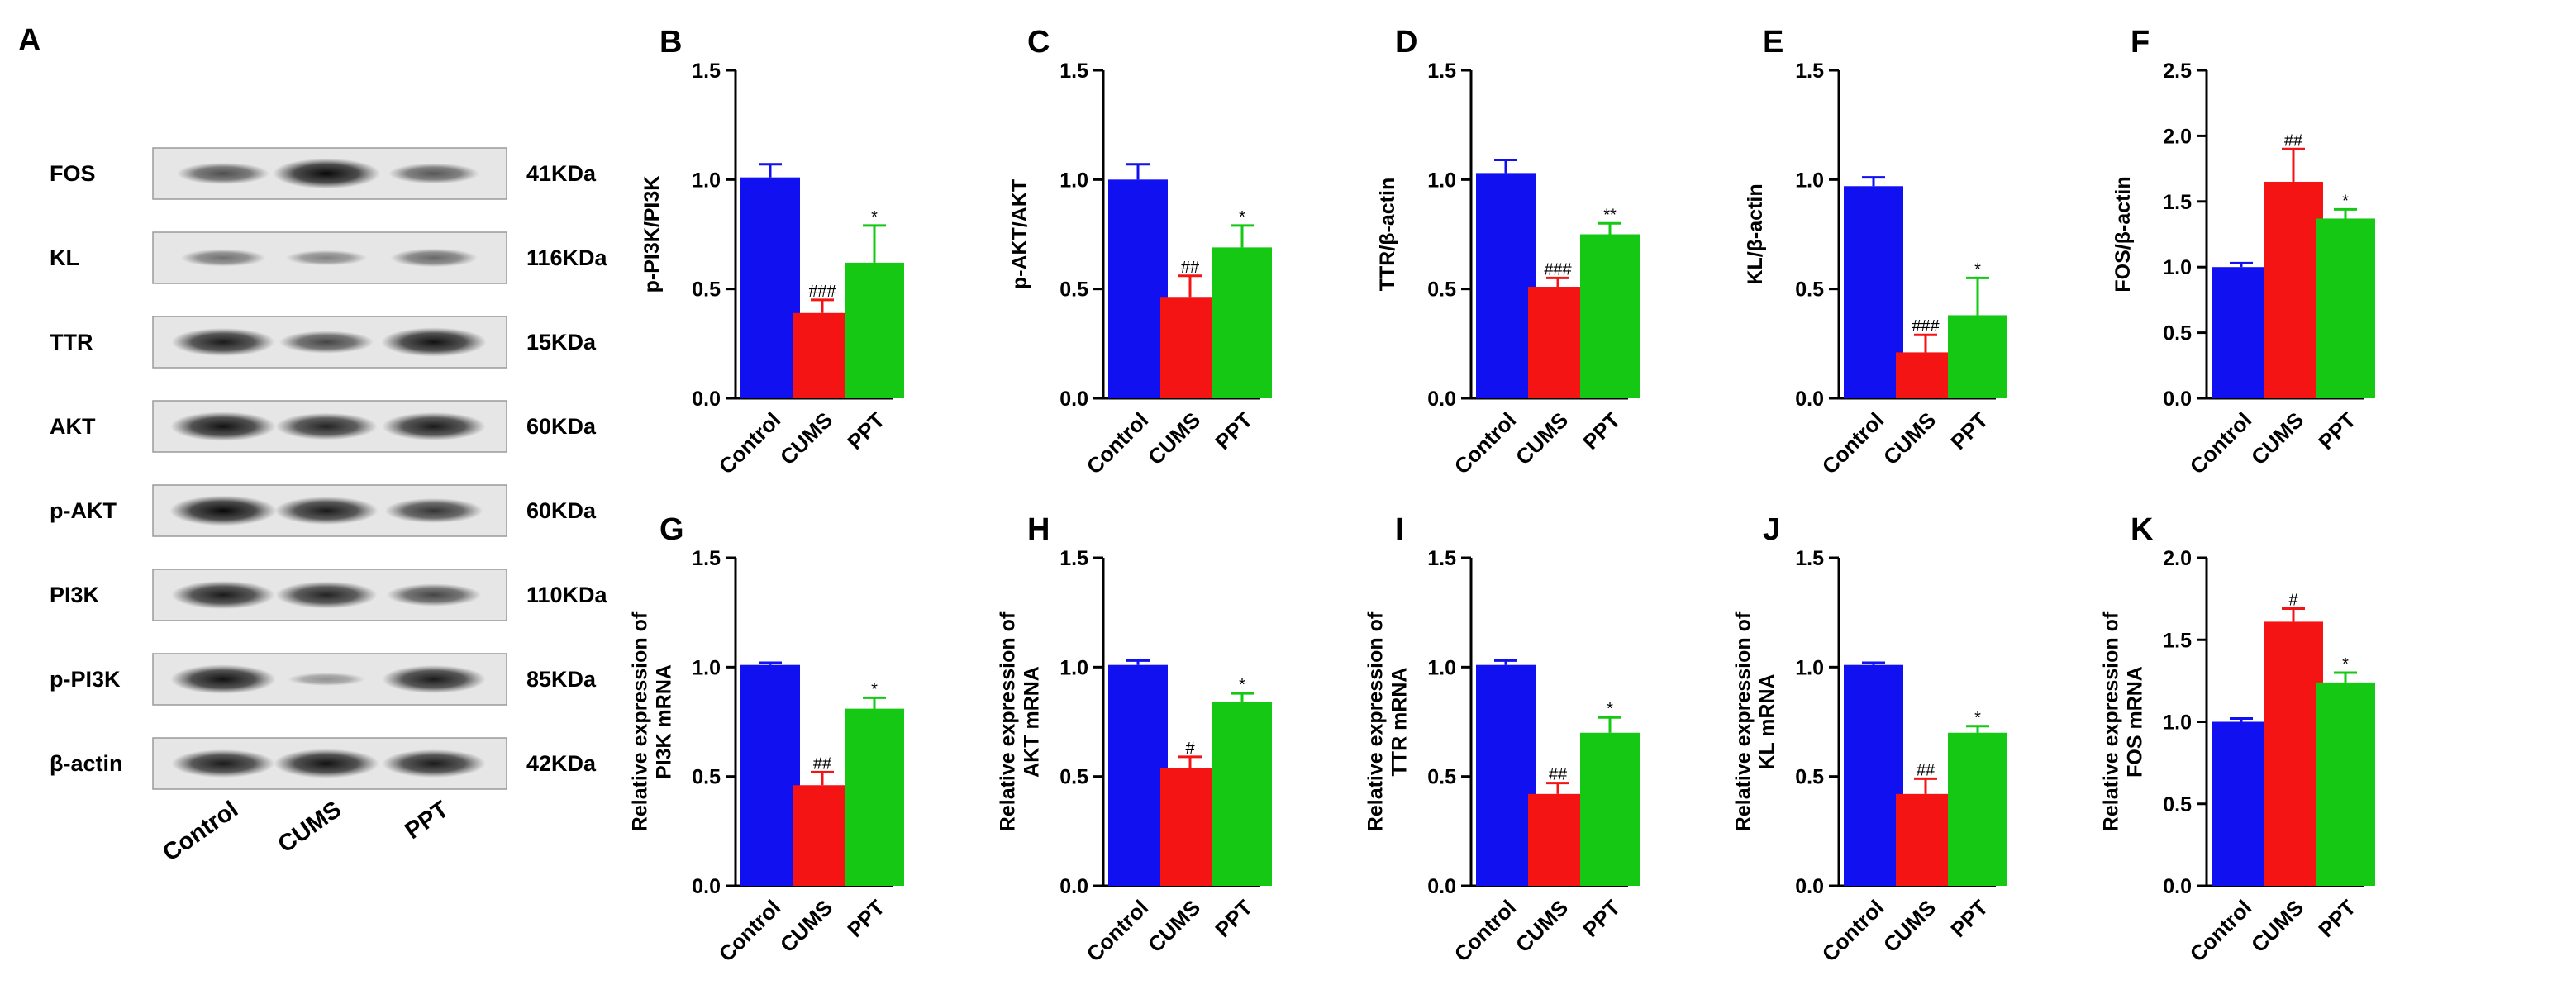 Image resolution: width=2576 pixels, height=1004 pixels. What do you see at coordinates (1610, 215) in the screenshot?
I see `significance-label: **` at bounding box center [1610, 215].